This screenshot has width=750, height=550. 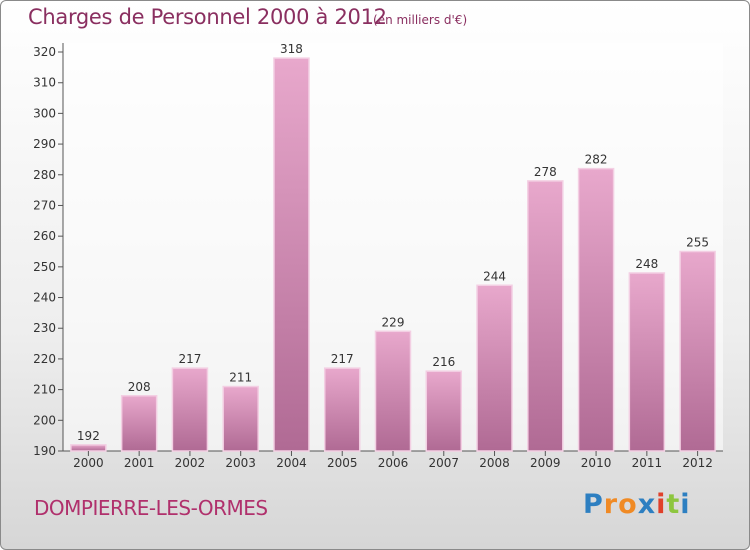 What do you see at coordinates (420, 20) in the screenshot?
I see `chart-subtitle: (en milliers d'€)` at bounding box center [420, 20].